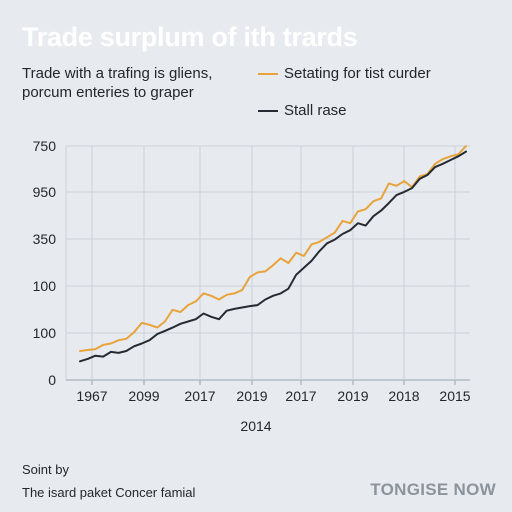  What do you see at coordinates (143, 396) in the screenshot?
I see `x-tick-label: 2099` at bounding box center [143, 396].